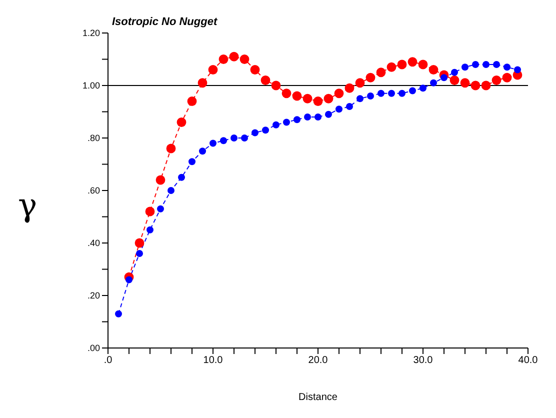  I want to click on x-tick-label: .0, so click(108, 360).